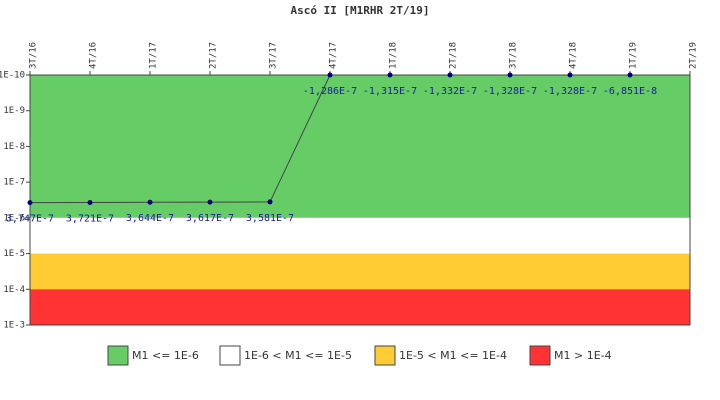 The width and height of the screenshot is (720, 400). Describe the element at coordinates (214, 55) in the screenshot. I see `x-tick-label: 2T/17` at that location.